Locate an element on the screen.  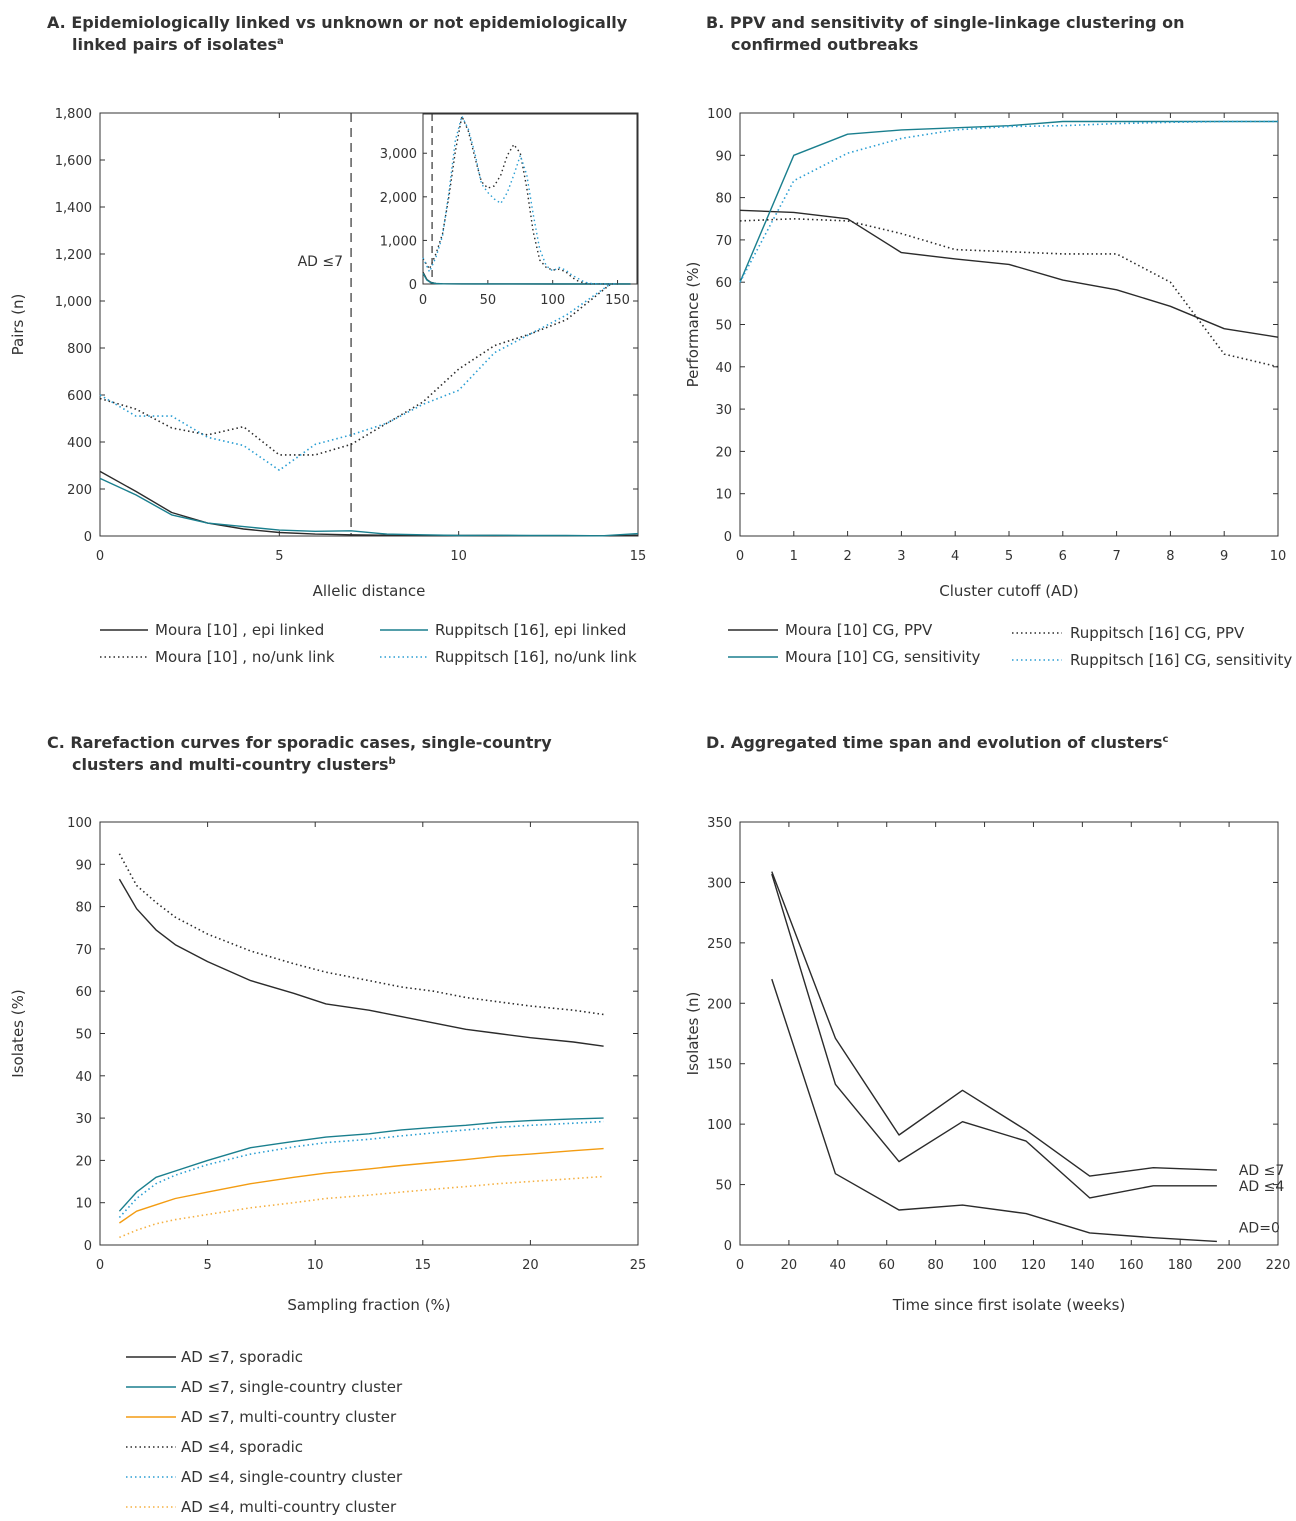
legend-label: AD ≤4, multi-country cluster is located at coordinates (289, 1507).